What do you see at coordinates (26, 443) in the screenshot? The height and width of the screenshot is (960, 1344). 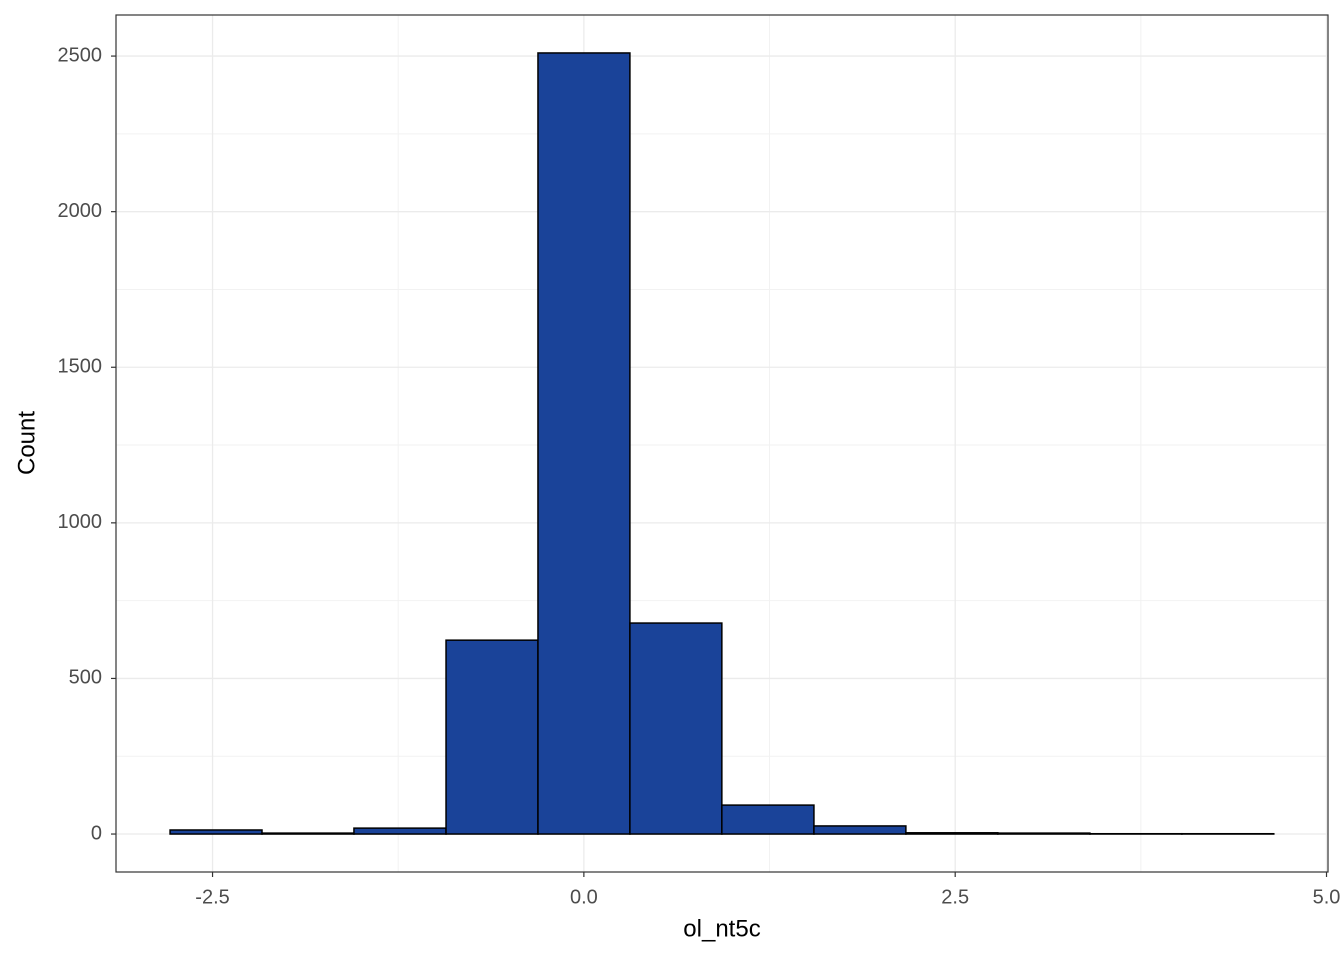 I see `y-axis-title: Count` at bounding box center [26, 443].